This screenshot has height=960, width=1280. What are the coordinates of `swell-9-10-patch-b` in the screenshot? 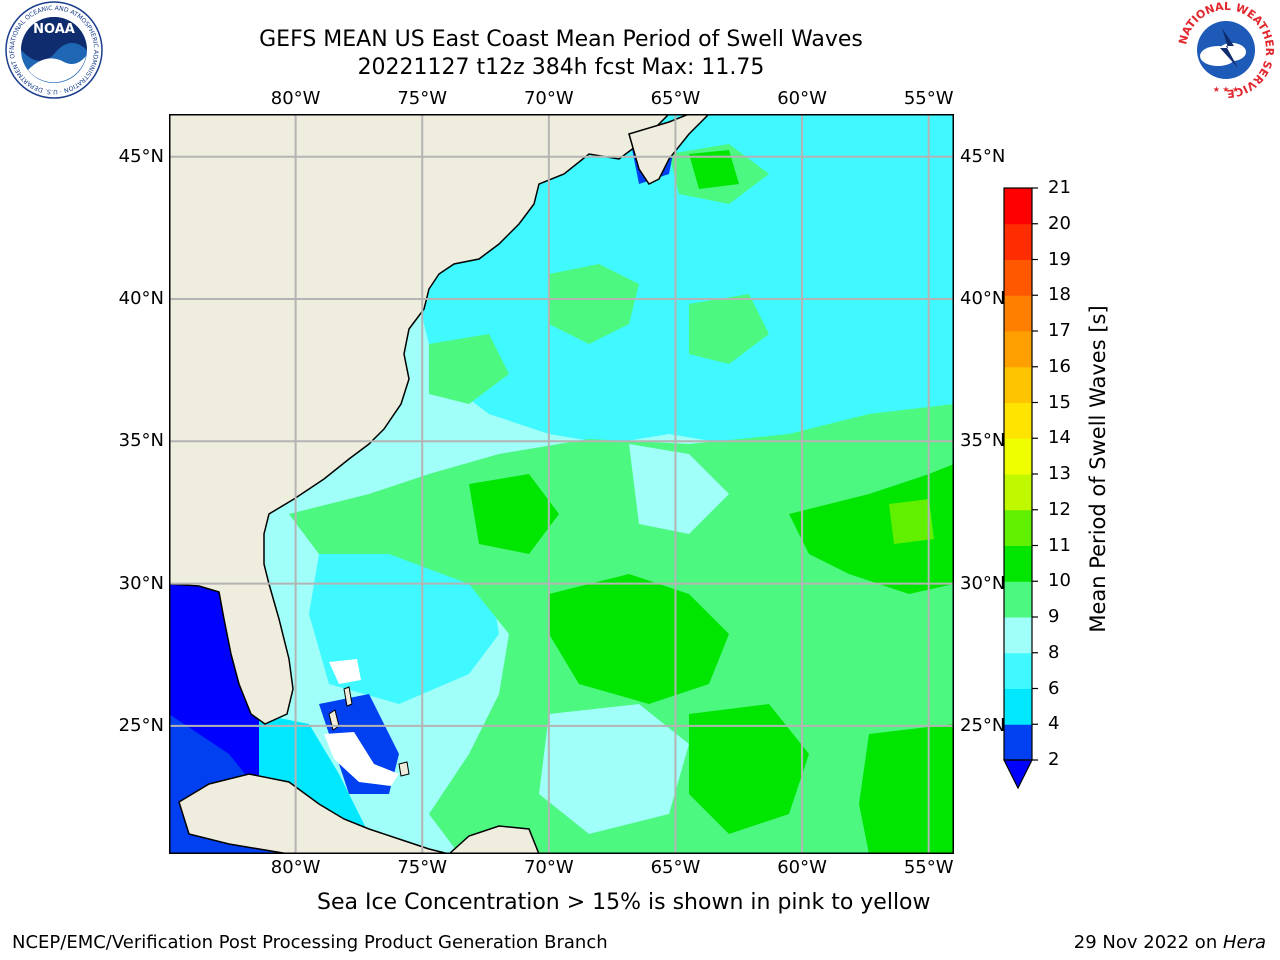 It's located at (729, 329).